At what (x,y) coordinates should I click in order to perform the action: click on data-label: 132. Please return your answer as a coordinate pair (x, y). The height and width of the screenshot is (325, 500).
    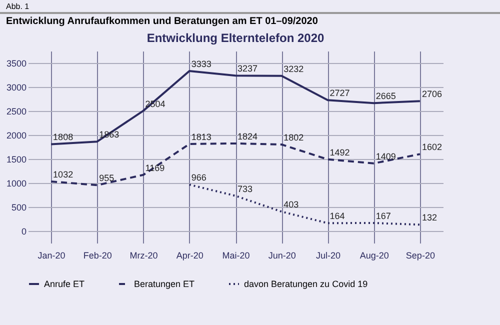
    Looking at the image, I should click on (429, 217).